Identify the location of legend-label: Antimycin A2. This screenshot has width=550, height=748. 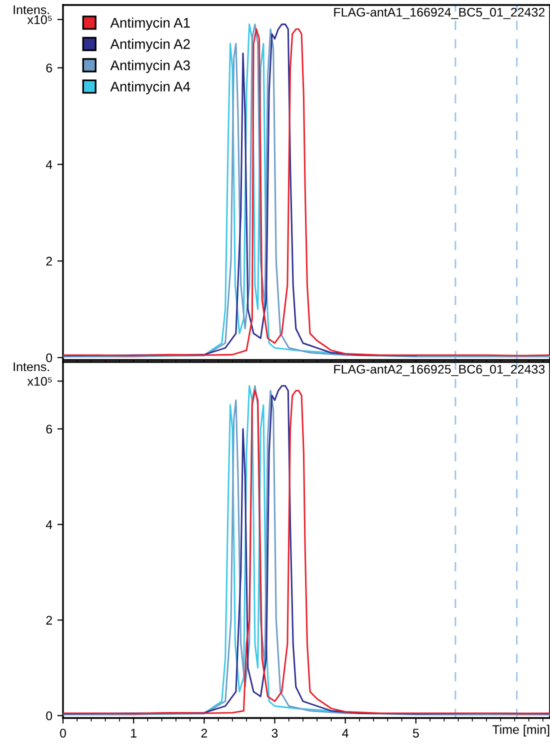
(150, 45).